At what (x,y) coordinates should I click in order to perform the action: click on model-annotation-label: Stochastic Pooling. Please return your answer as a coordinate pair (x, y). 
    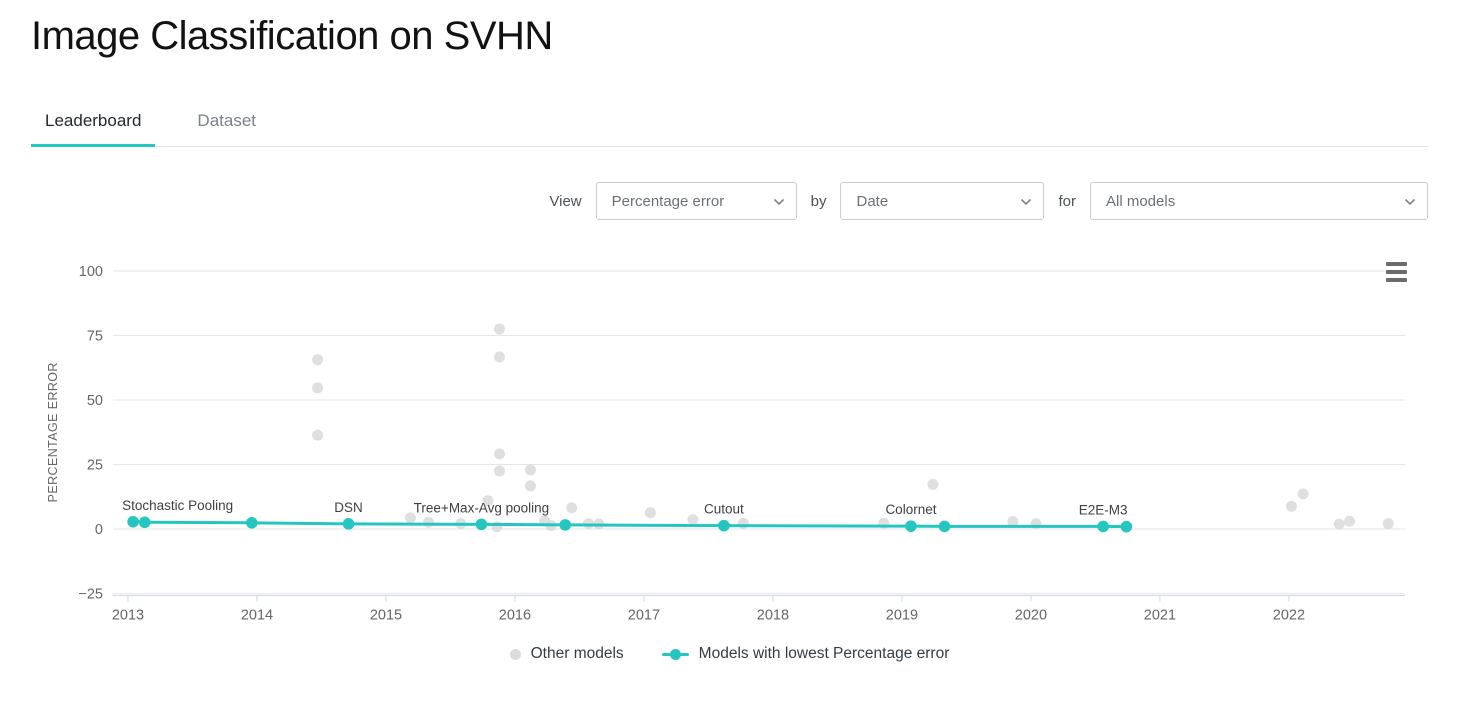
    Looking at the image, I should click on (177, 505).